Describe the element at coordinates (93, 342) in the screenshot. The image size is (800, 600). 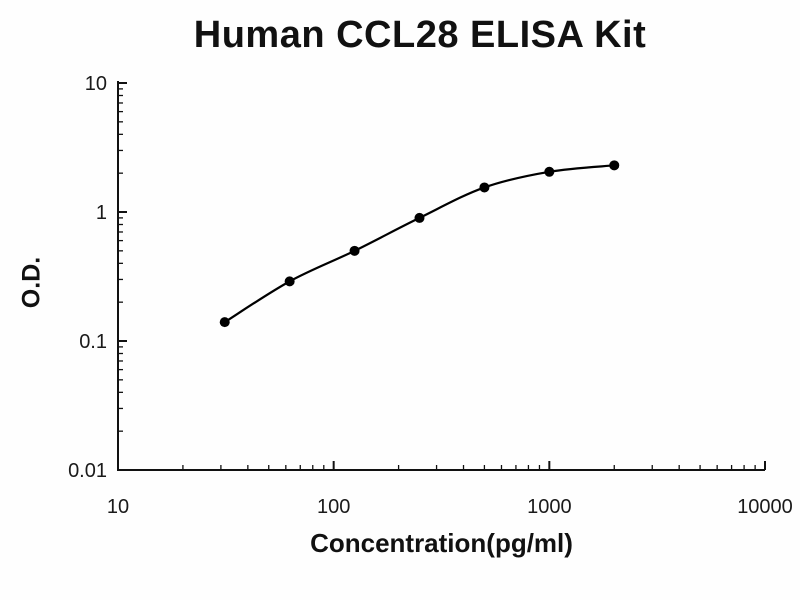
I see `y-tick-label: 0.1` at that location.